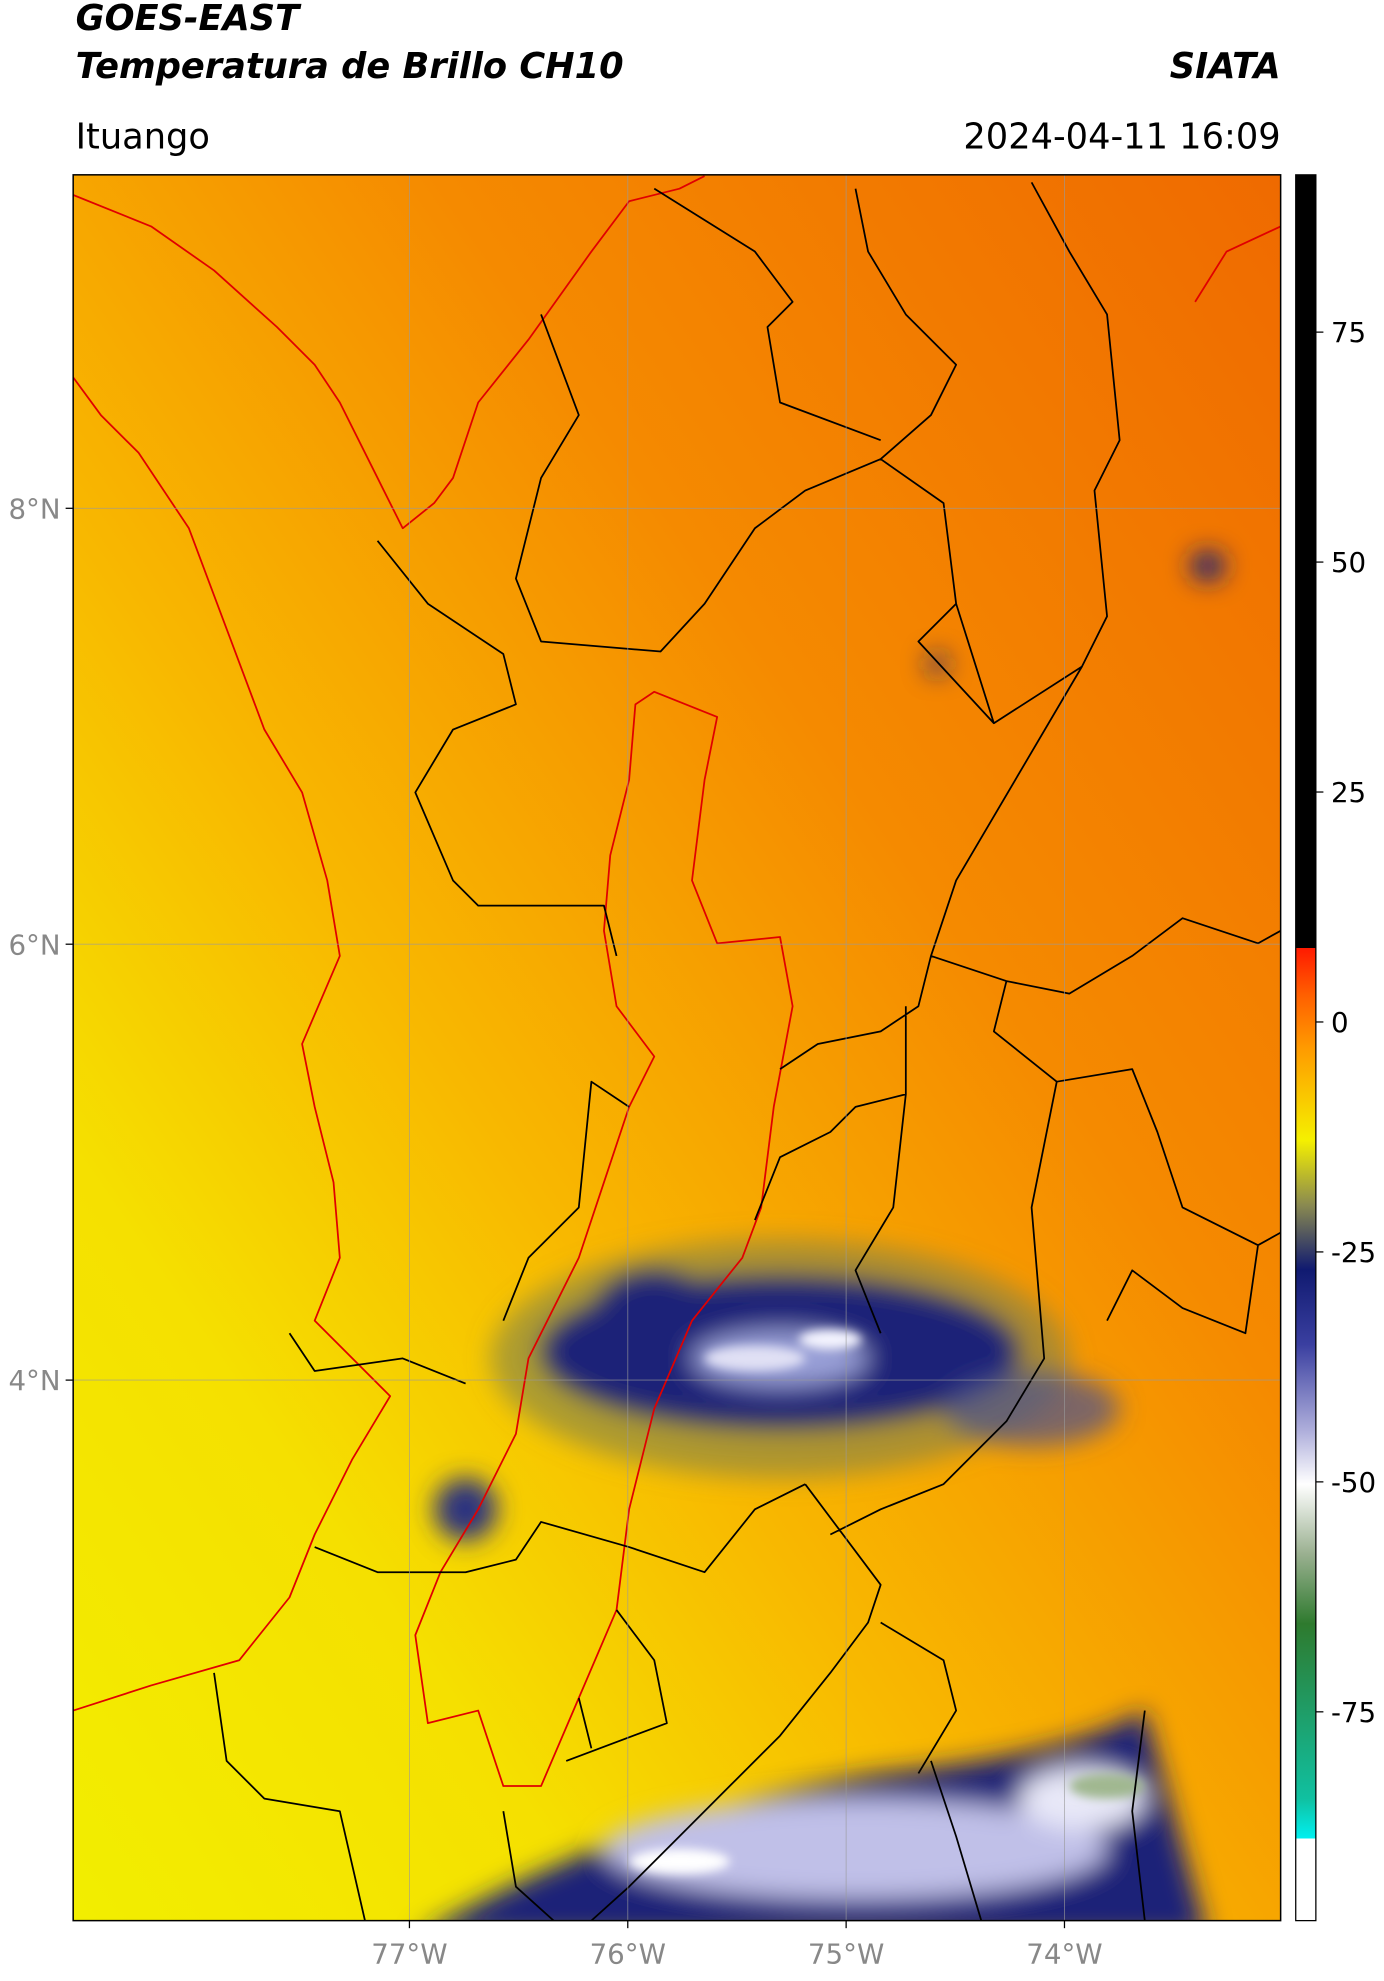  What do you see at coordinates (409, 1953) in the screenshot?
I see `x-tick-label: 77°W` at bounding box center [409, 1953].